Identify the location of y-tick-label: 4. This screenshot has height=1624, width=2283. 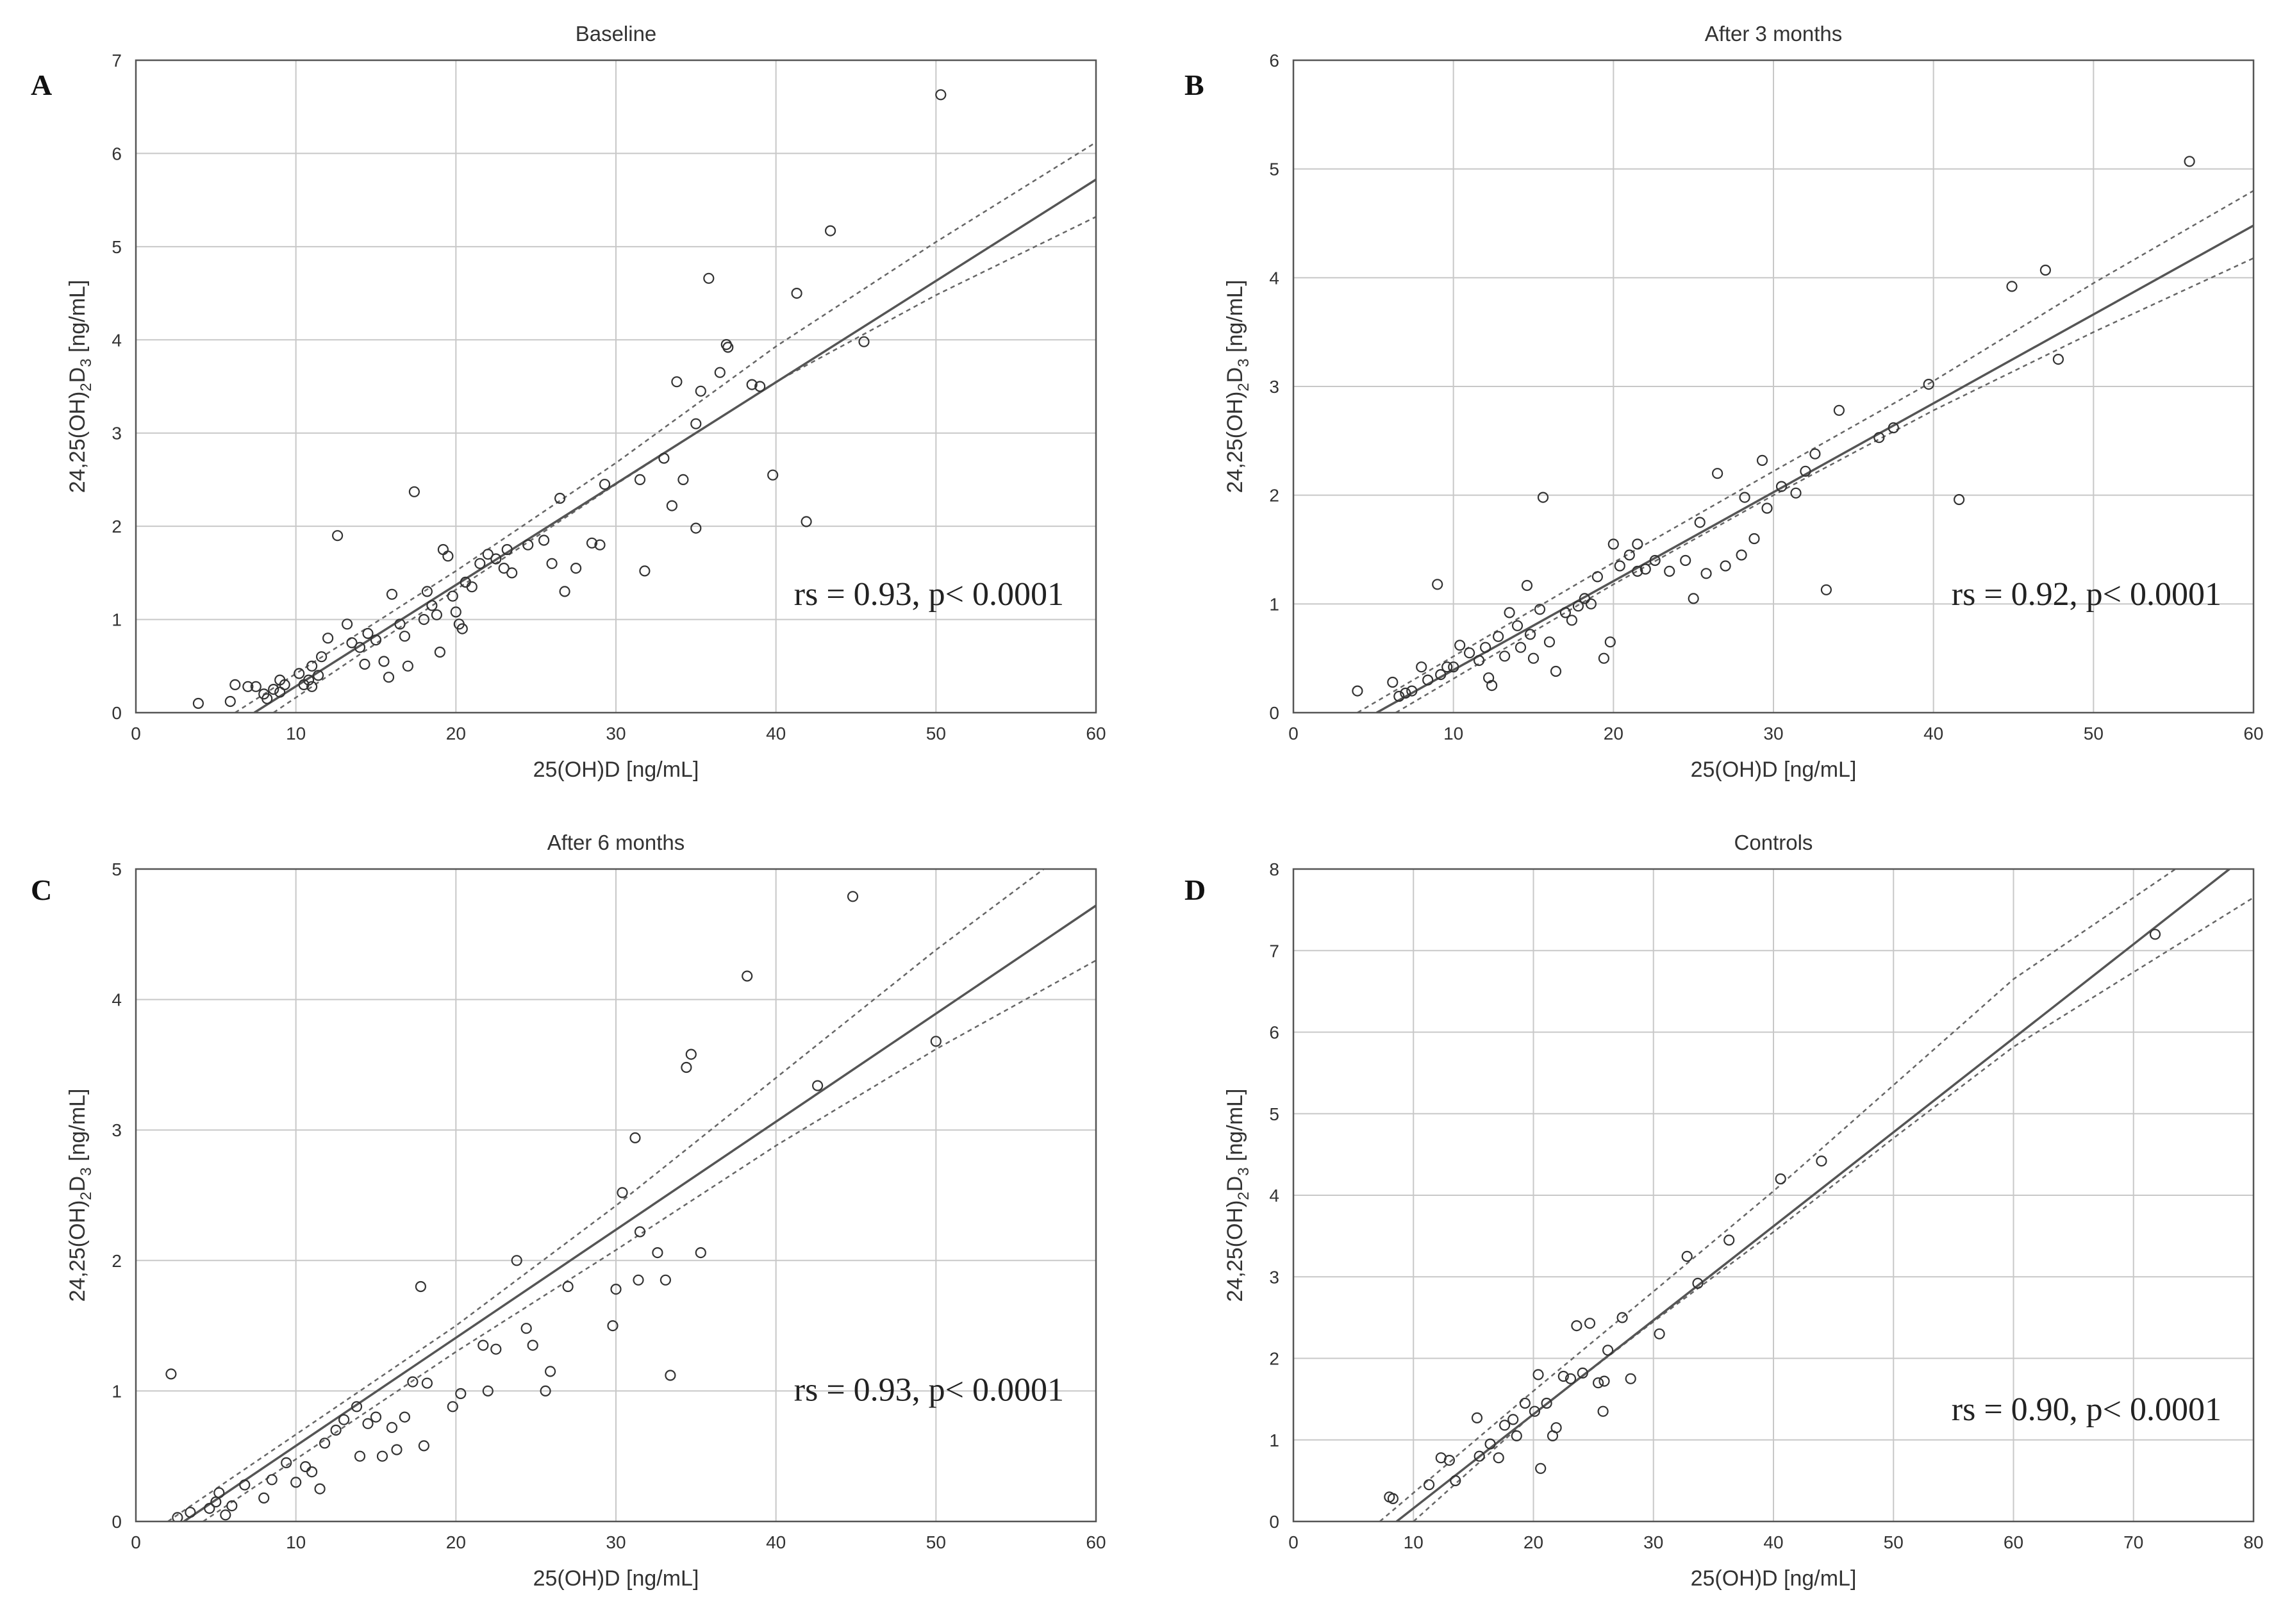
(1274, 1196).